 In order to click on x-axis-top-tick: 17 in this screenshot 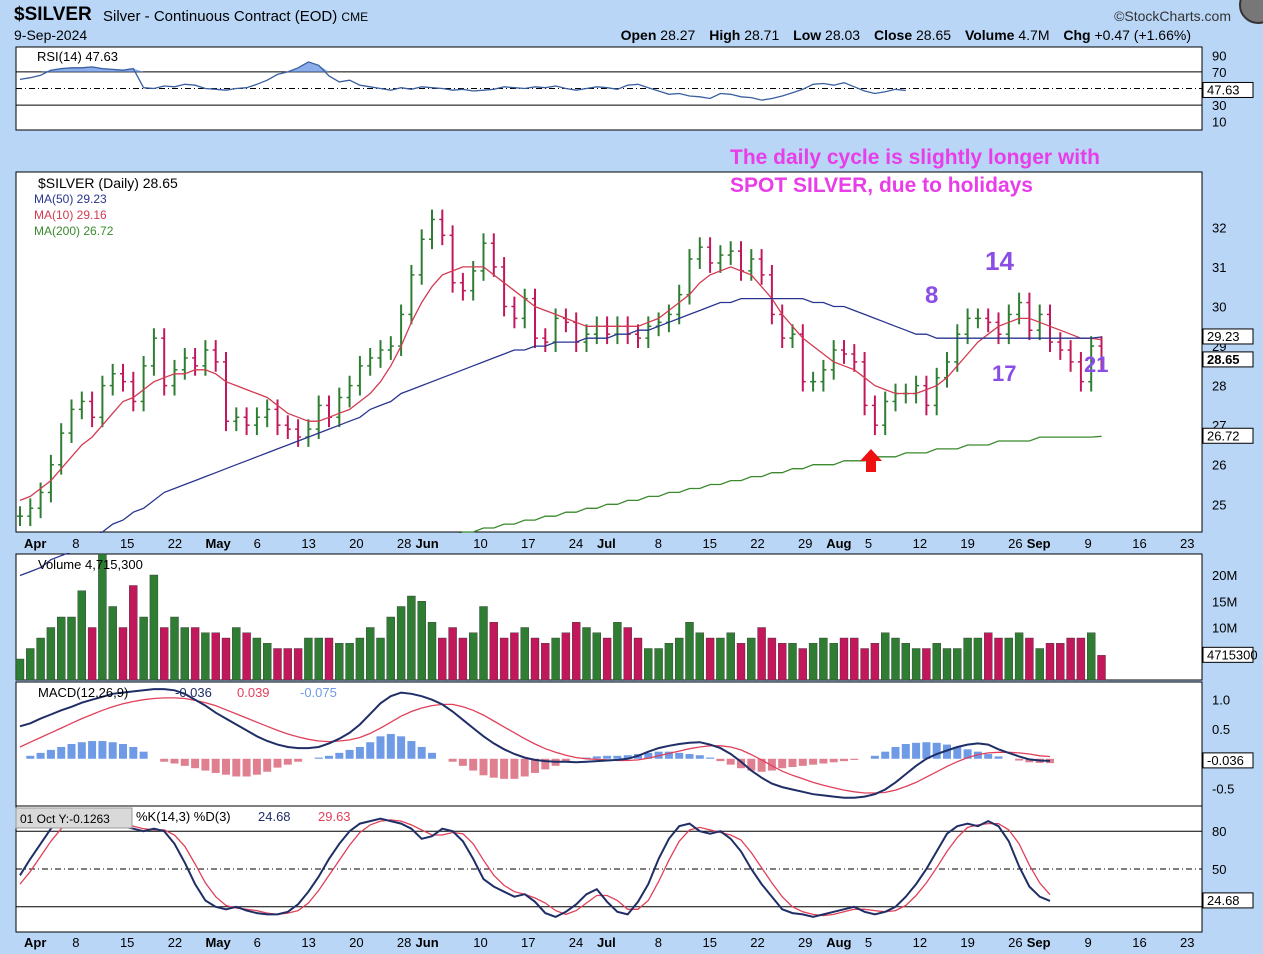, I will do `click(528, 543)`.